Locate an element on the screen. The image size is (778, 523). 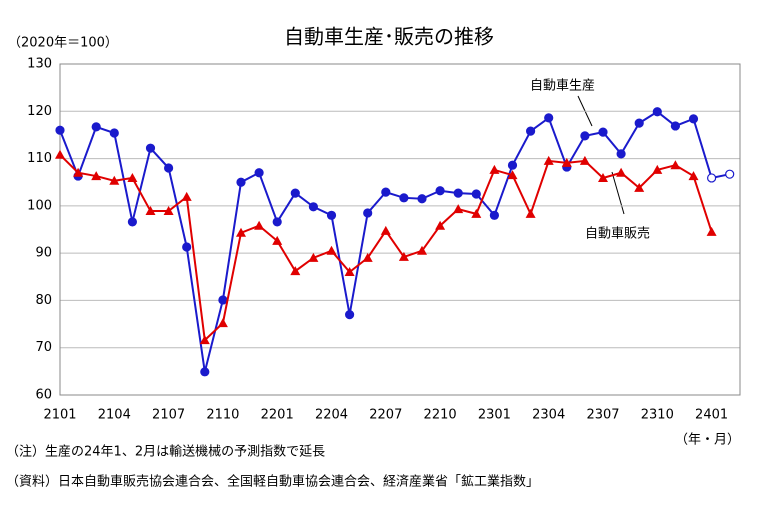
y-tick-label: 110 is located at coordinates (39, 158).